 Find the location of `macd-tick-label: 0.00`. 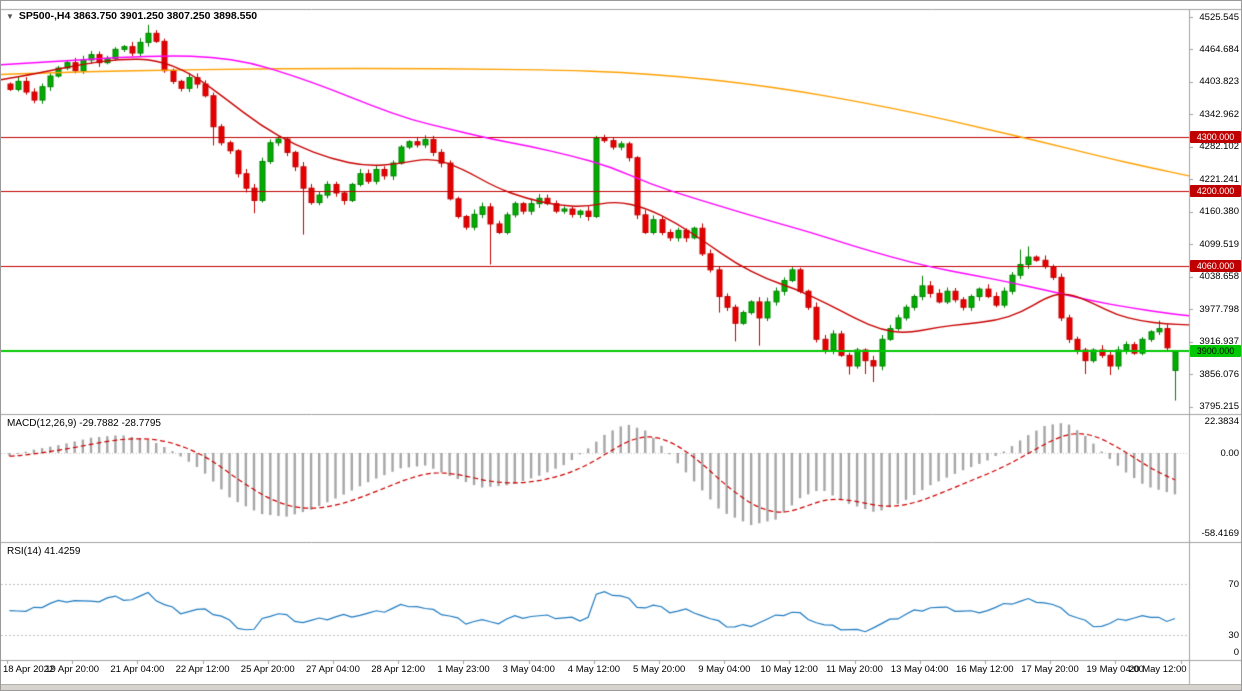

macd-tick-label: 0.00 is located at coordinates (1230, 453).